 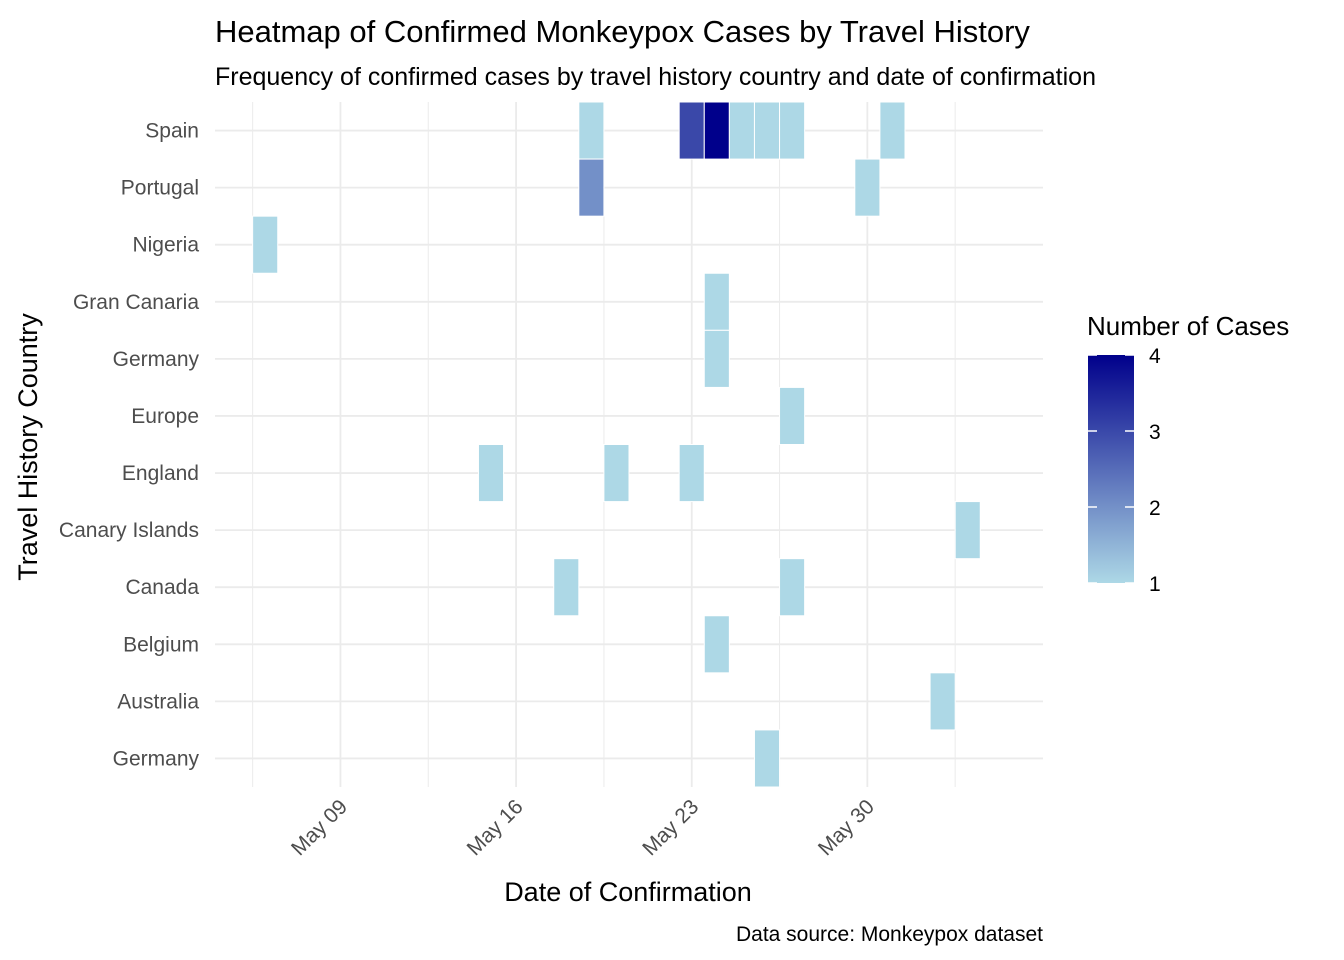 I want to click on y-tick-label: Belgium, so click(x=161, y=644).